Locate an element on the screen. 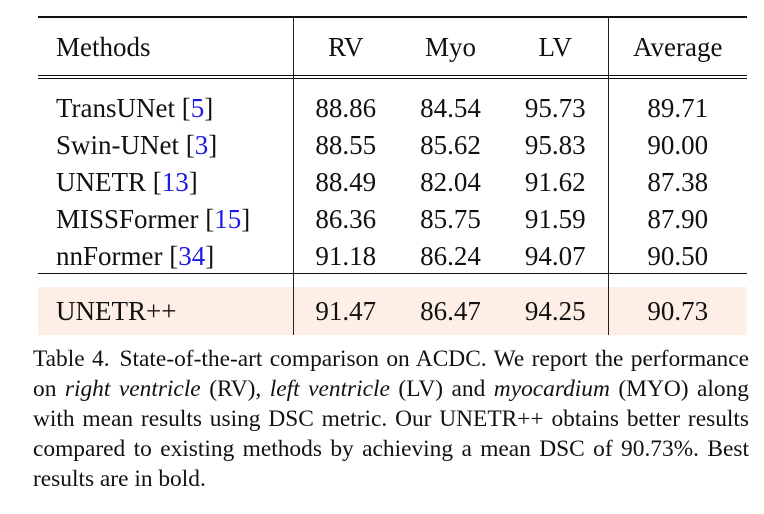 This screenshot has height=514, width=764. header-rv: RV is located at coordinates (346, 46).